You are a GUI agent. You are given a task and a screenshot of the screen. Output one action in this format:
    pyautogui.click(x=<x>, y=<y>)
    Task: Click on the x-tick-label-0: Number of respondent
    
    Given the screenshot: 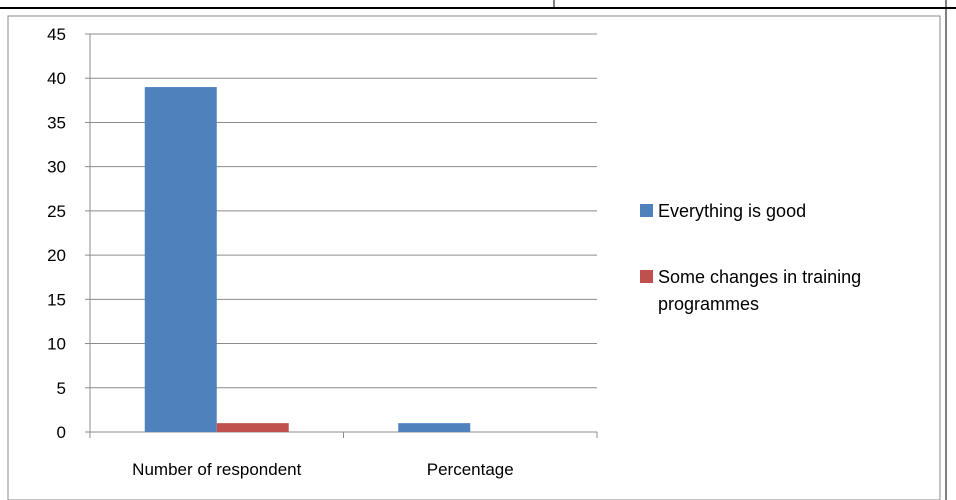 What is the action you would take?
    pyautogui.click(x=216, y=469)
    